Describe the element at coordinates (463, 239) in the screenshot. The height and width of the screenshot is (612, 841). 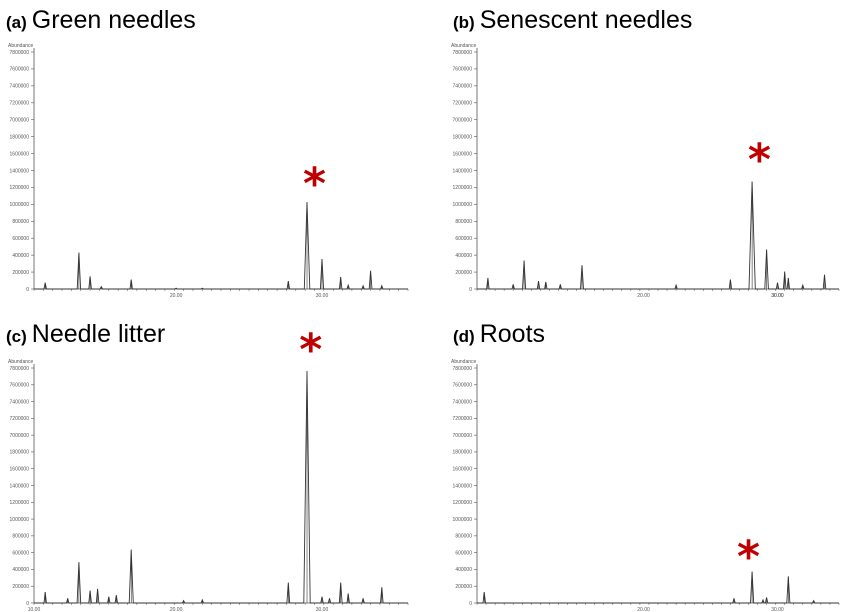
I see `y-tick-label-b: 600000` at that location.